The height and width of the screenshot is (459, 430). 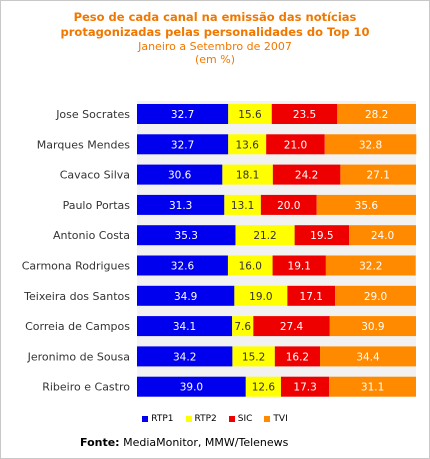 What do you see at coordinates (188, 419) in the screenshot?
I see `legend-swatch-rtp2` at bounding box center [188, 419].